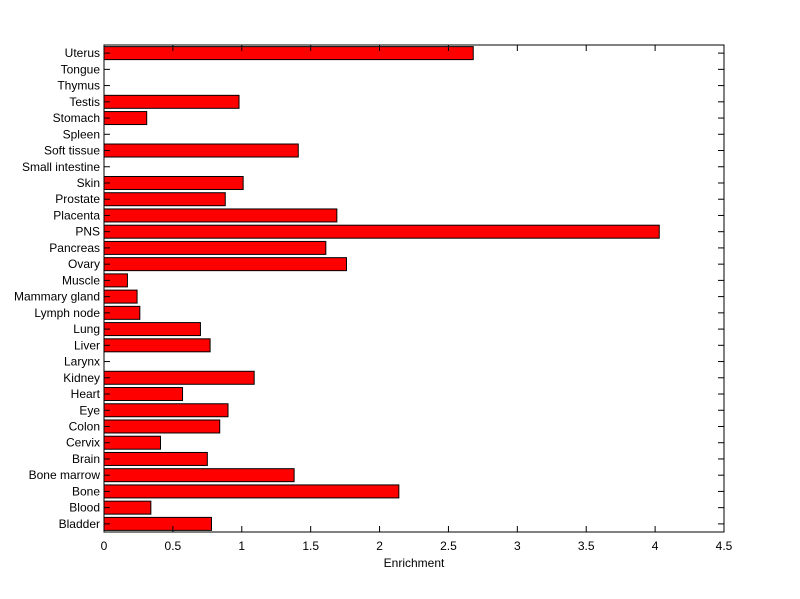 The image size is (800, 599). Describe the element at coordinates (155, 458) in the screenshot. I see `bar-brain` at that location.